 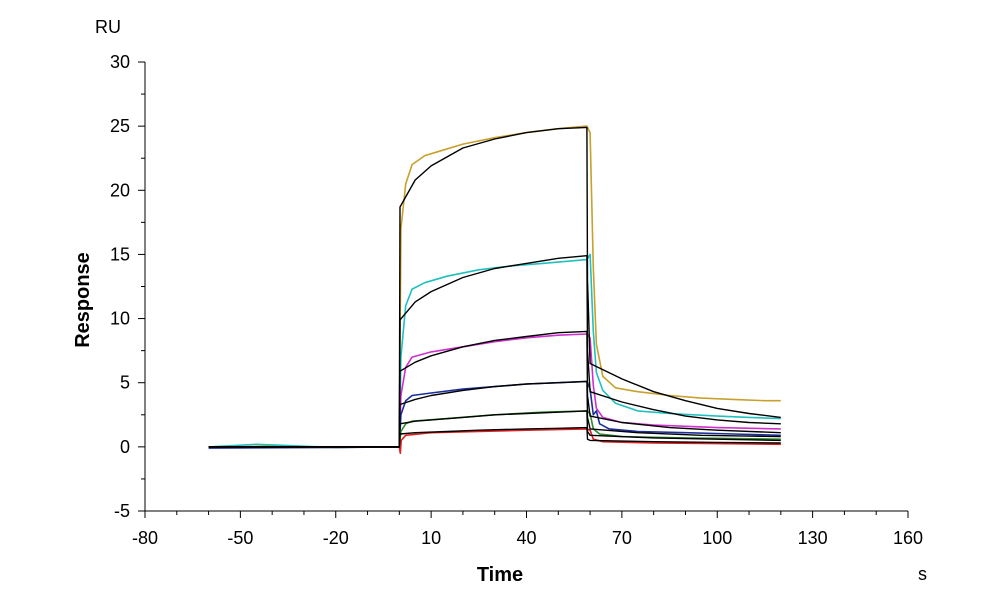 I want to click on y-axis-unit: RU, so click(x=108, y=27).